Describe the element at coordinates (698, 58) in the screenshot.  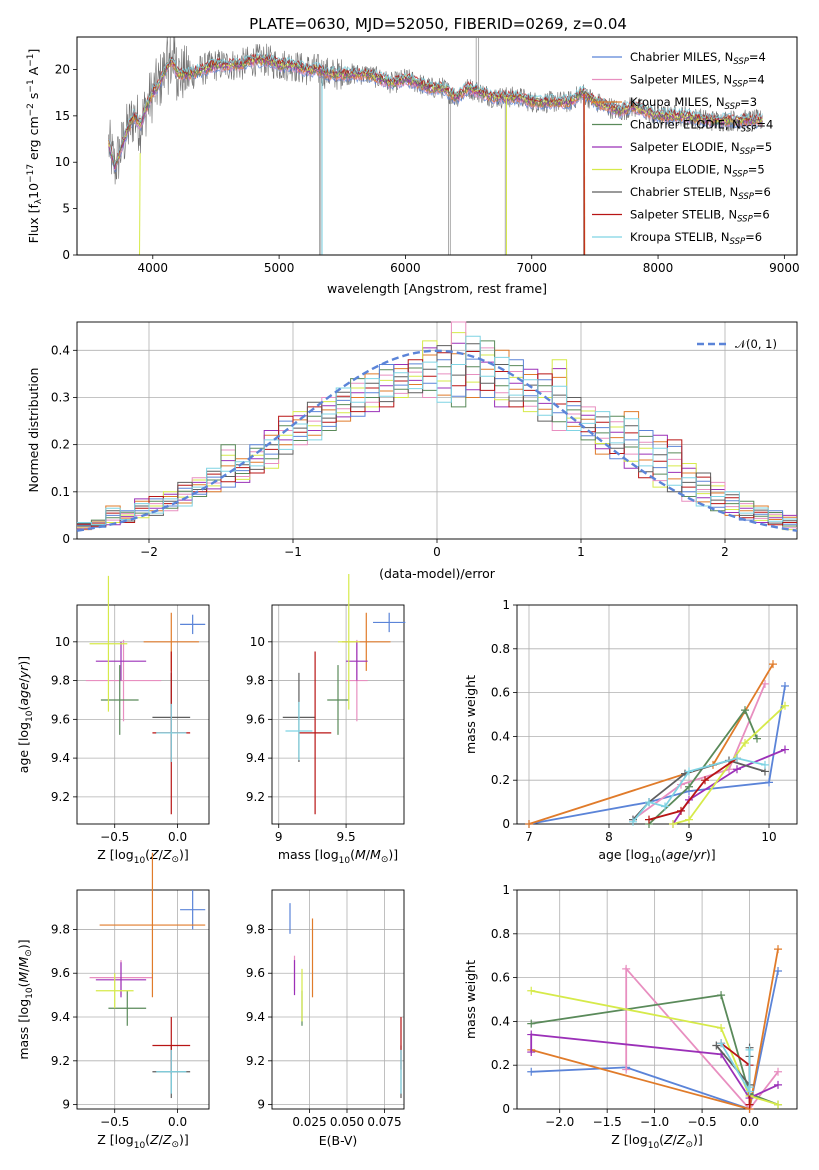
I see `legend-label-chabrier-miles: Chabrier MILES, NSSP=4` at that location.